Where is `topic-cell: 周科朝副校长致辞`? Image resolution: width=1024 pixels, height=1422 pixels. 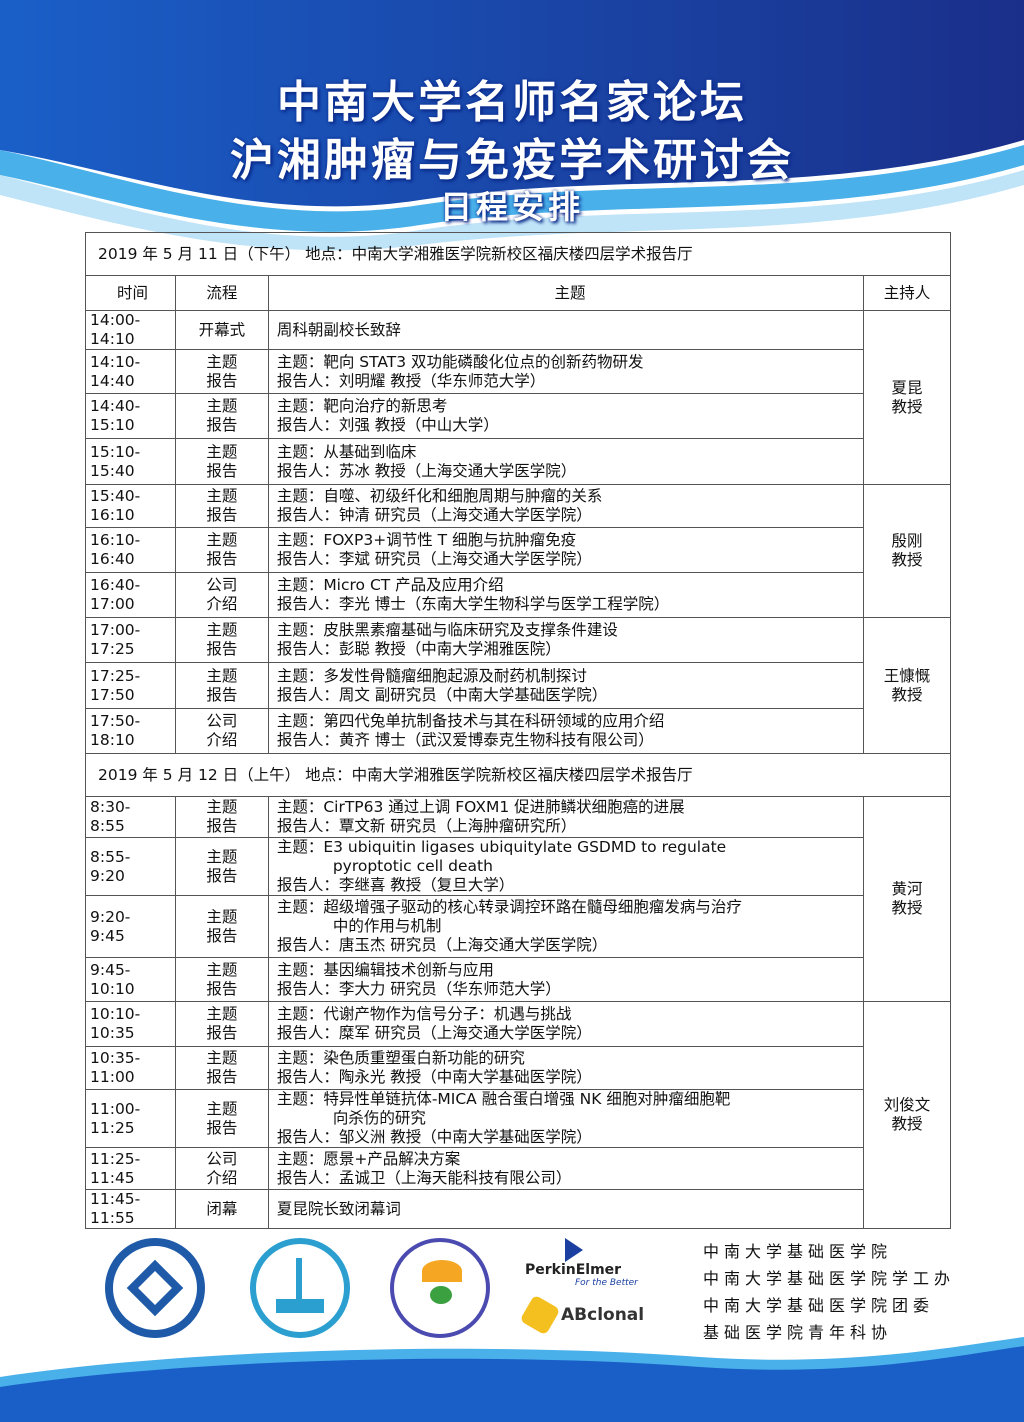
topic-cell: 周科朝副校长致辞 is located at coordinates (566, 330).